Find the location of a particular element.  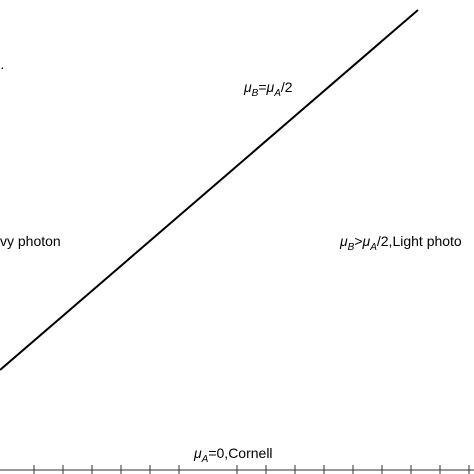

boundary-label: μB=μA/2 is located at coordinates (268, 89).